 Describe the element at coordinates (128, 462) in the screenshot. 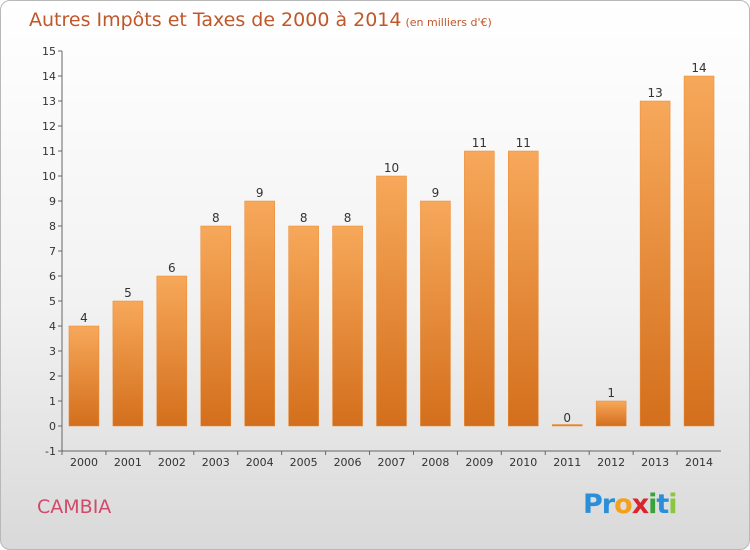

I see `x-tick-label: 2001` at that location.